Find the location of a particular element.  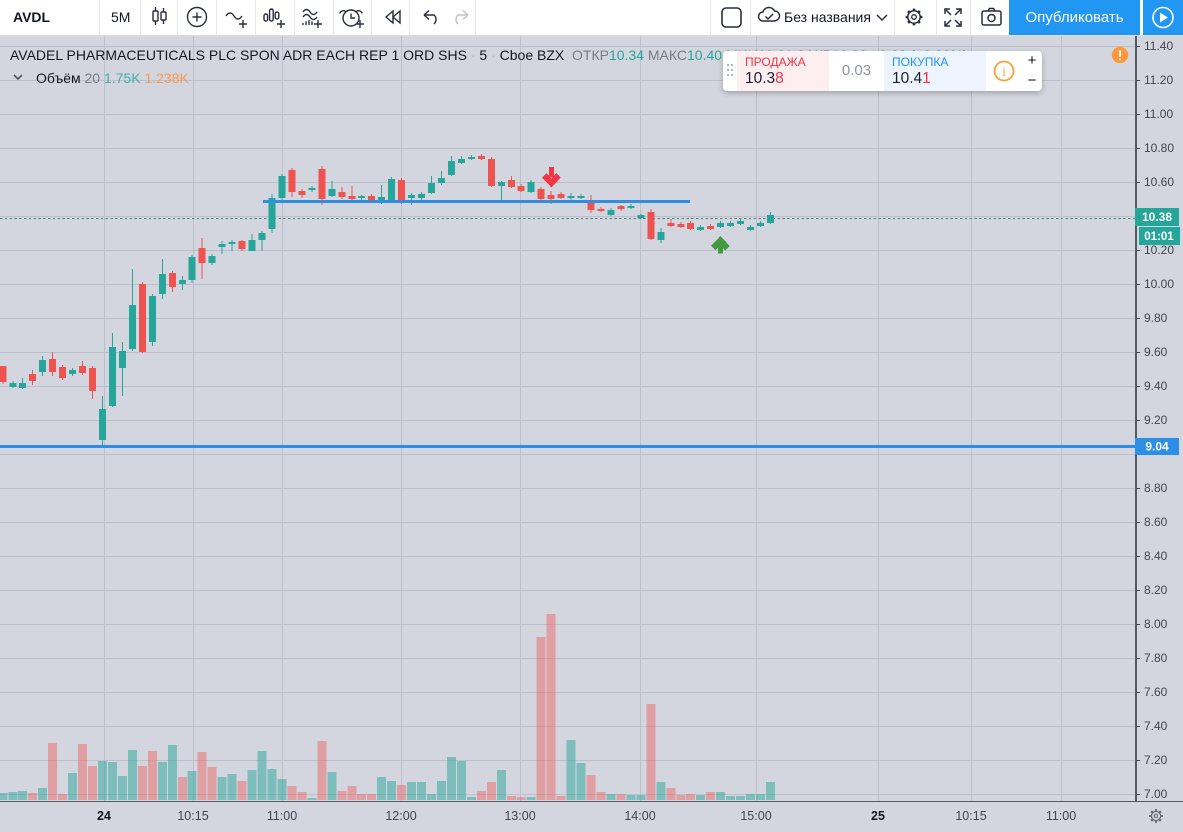

svg-text: 8.20 is located at coordinates (1156, 590).